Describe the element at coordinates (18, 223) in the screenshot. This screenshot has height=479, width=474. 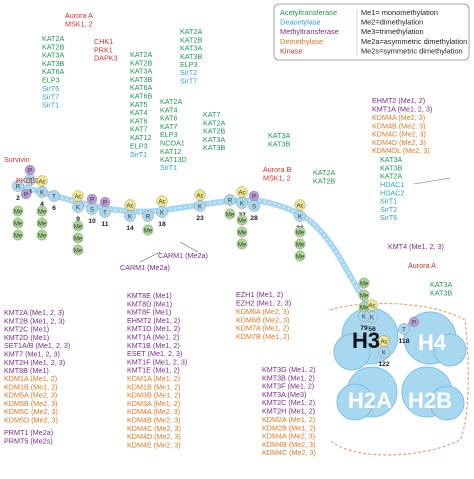
I see `methyl-mark-r2-1: Me` at that location.